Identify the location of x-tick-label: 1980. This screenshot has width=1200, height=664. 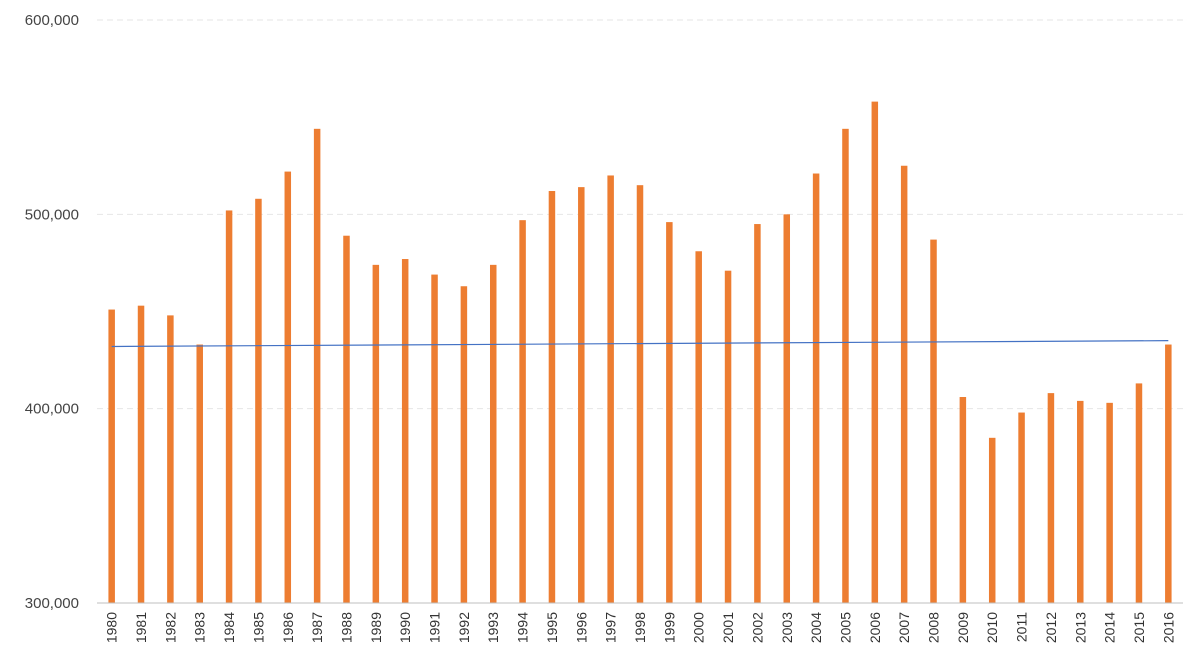
(112, 627).